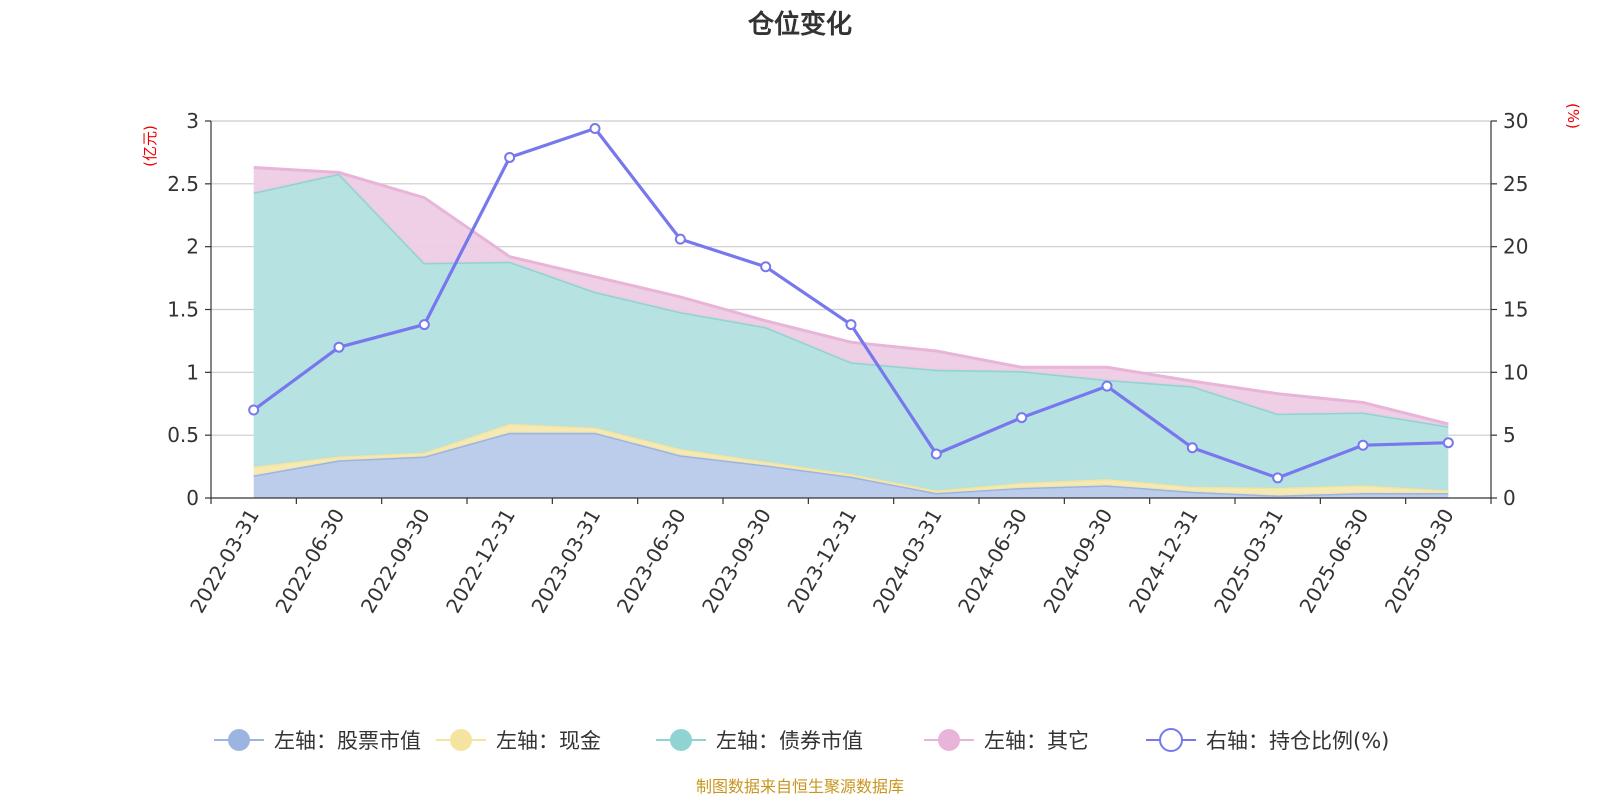  Describe the element at coordinates (1509, 498) in the screenshot. I see `right-tick-label-0: 0` at that location.